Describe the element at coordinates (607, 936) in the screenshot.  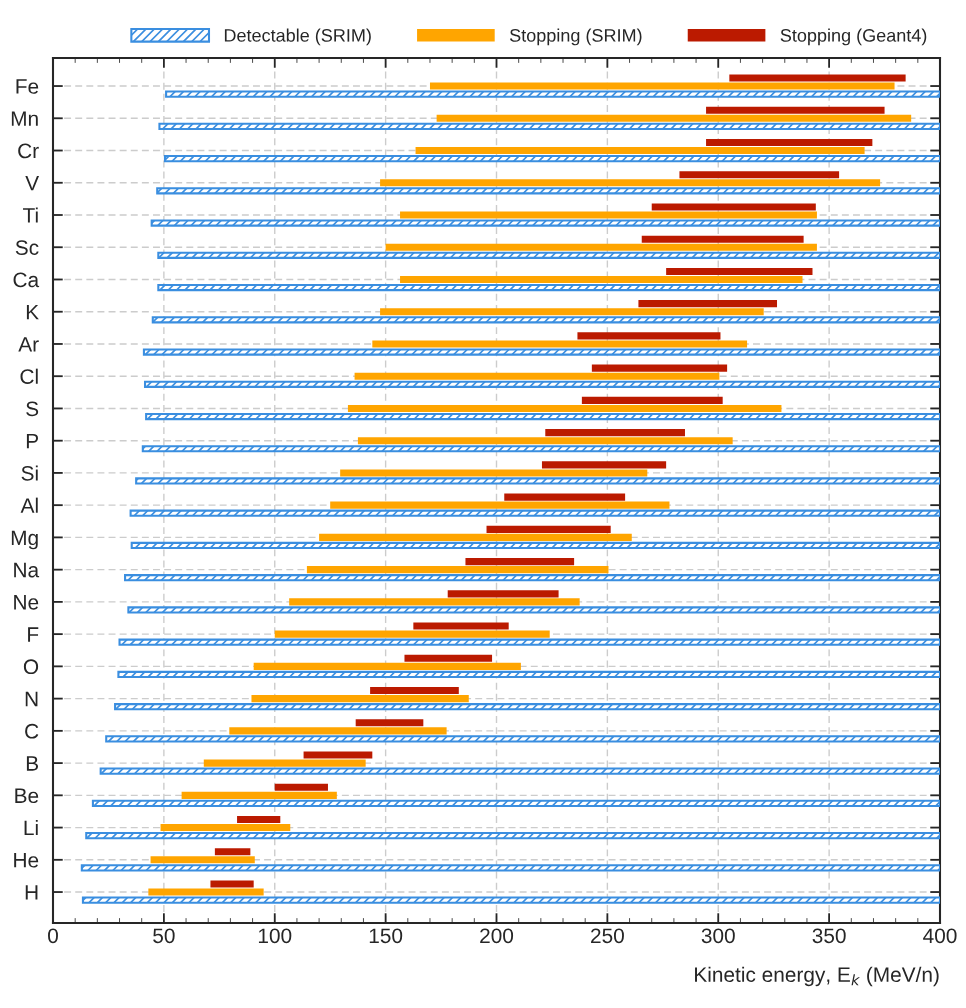
I see `x-tick-label: 250` at that location.